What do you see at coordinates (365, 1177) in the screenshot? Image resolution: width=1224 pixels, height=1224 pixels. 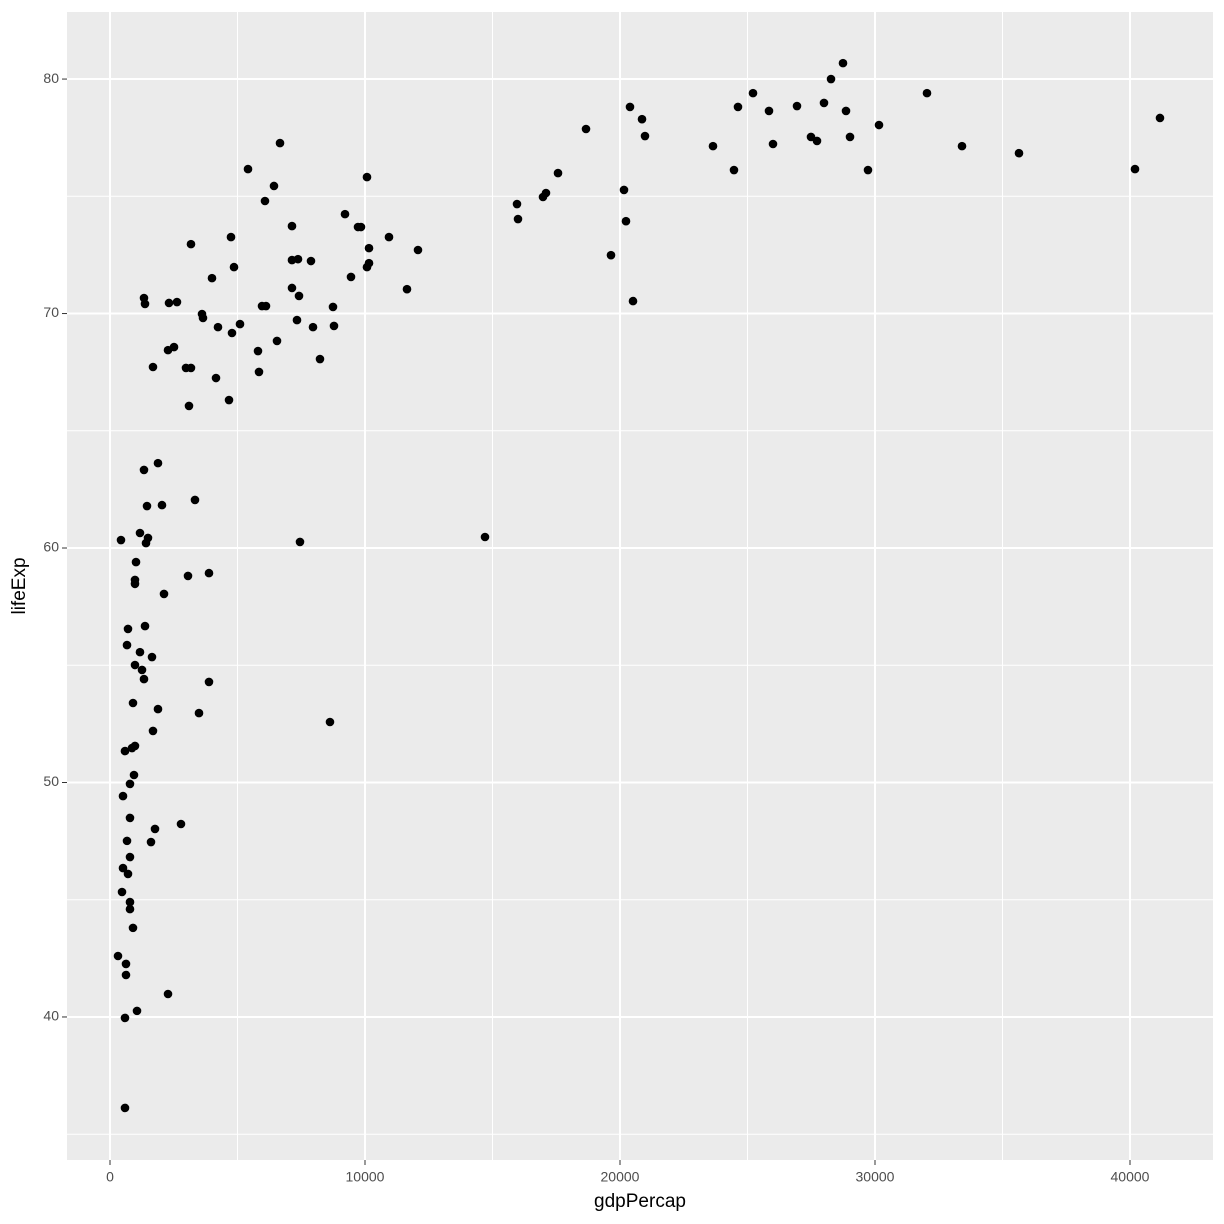 I see `x-tick-label: 10000` at bounding box center [365, 1177].